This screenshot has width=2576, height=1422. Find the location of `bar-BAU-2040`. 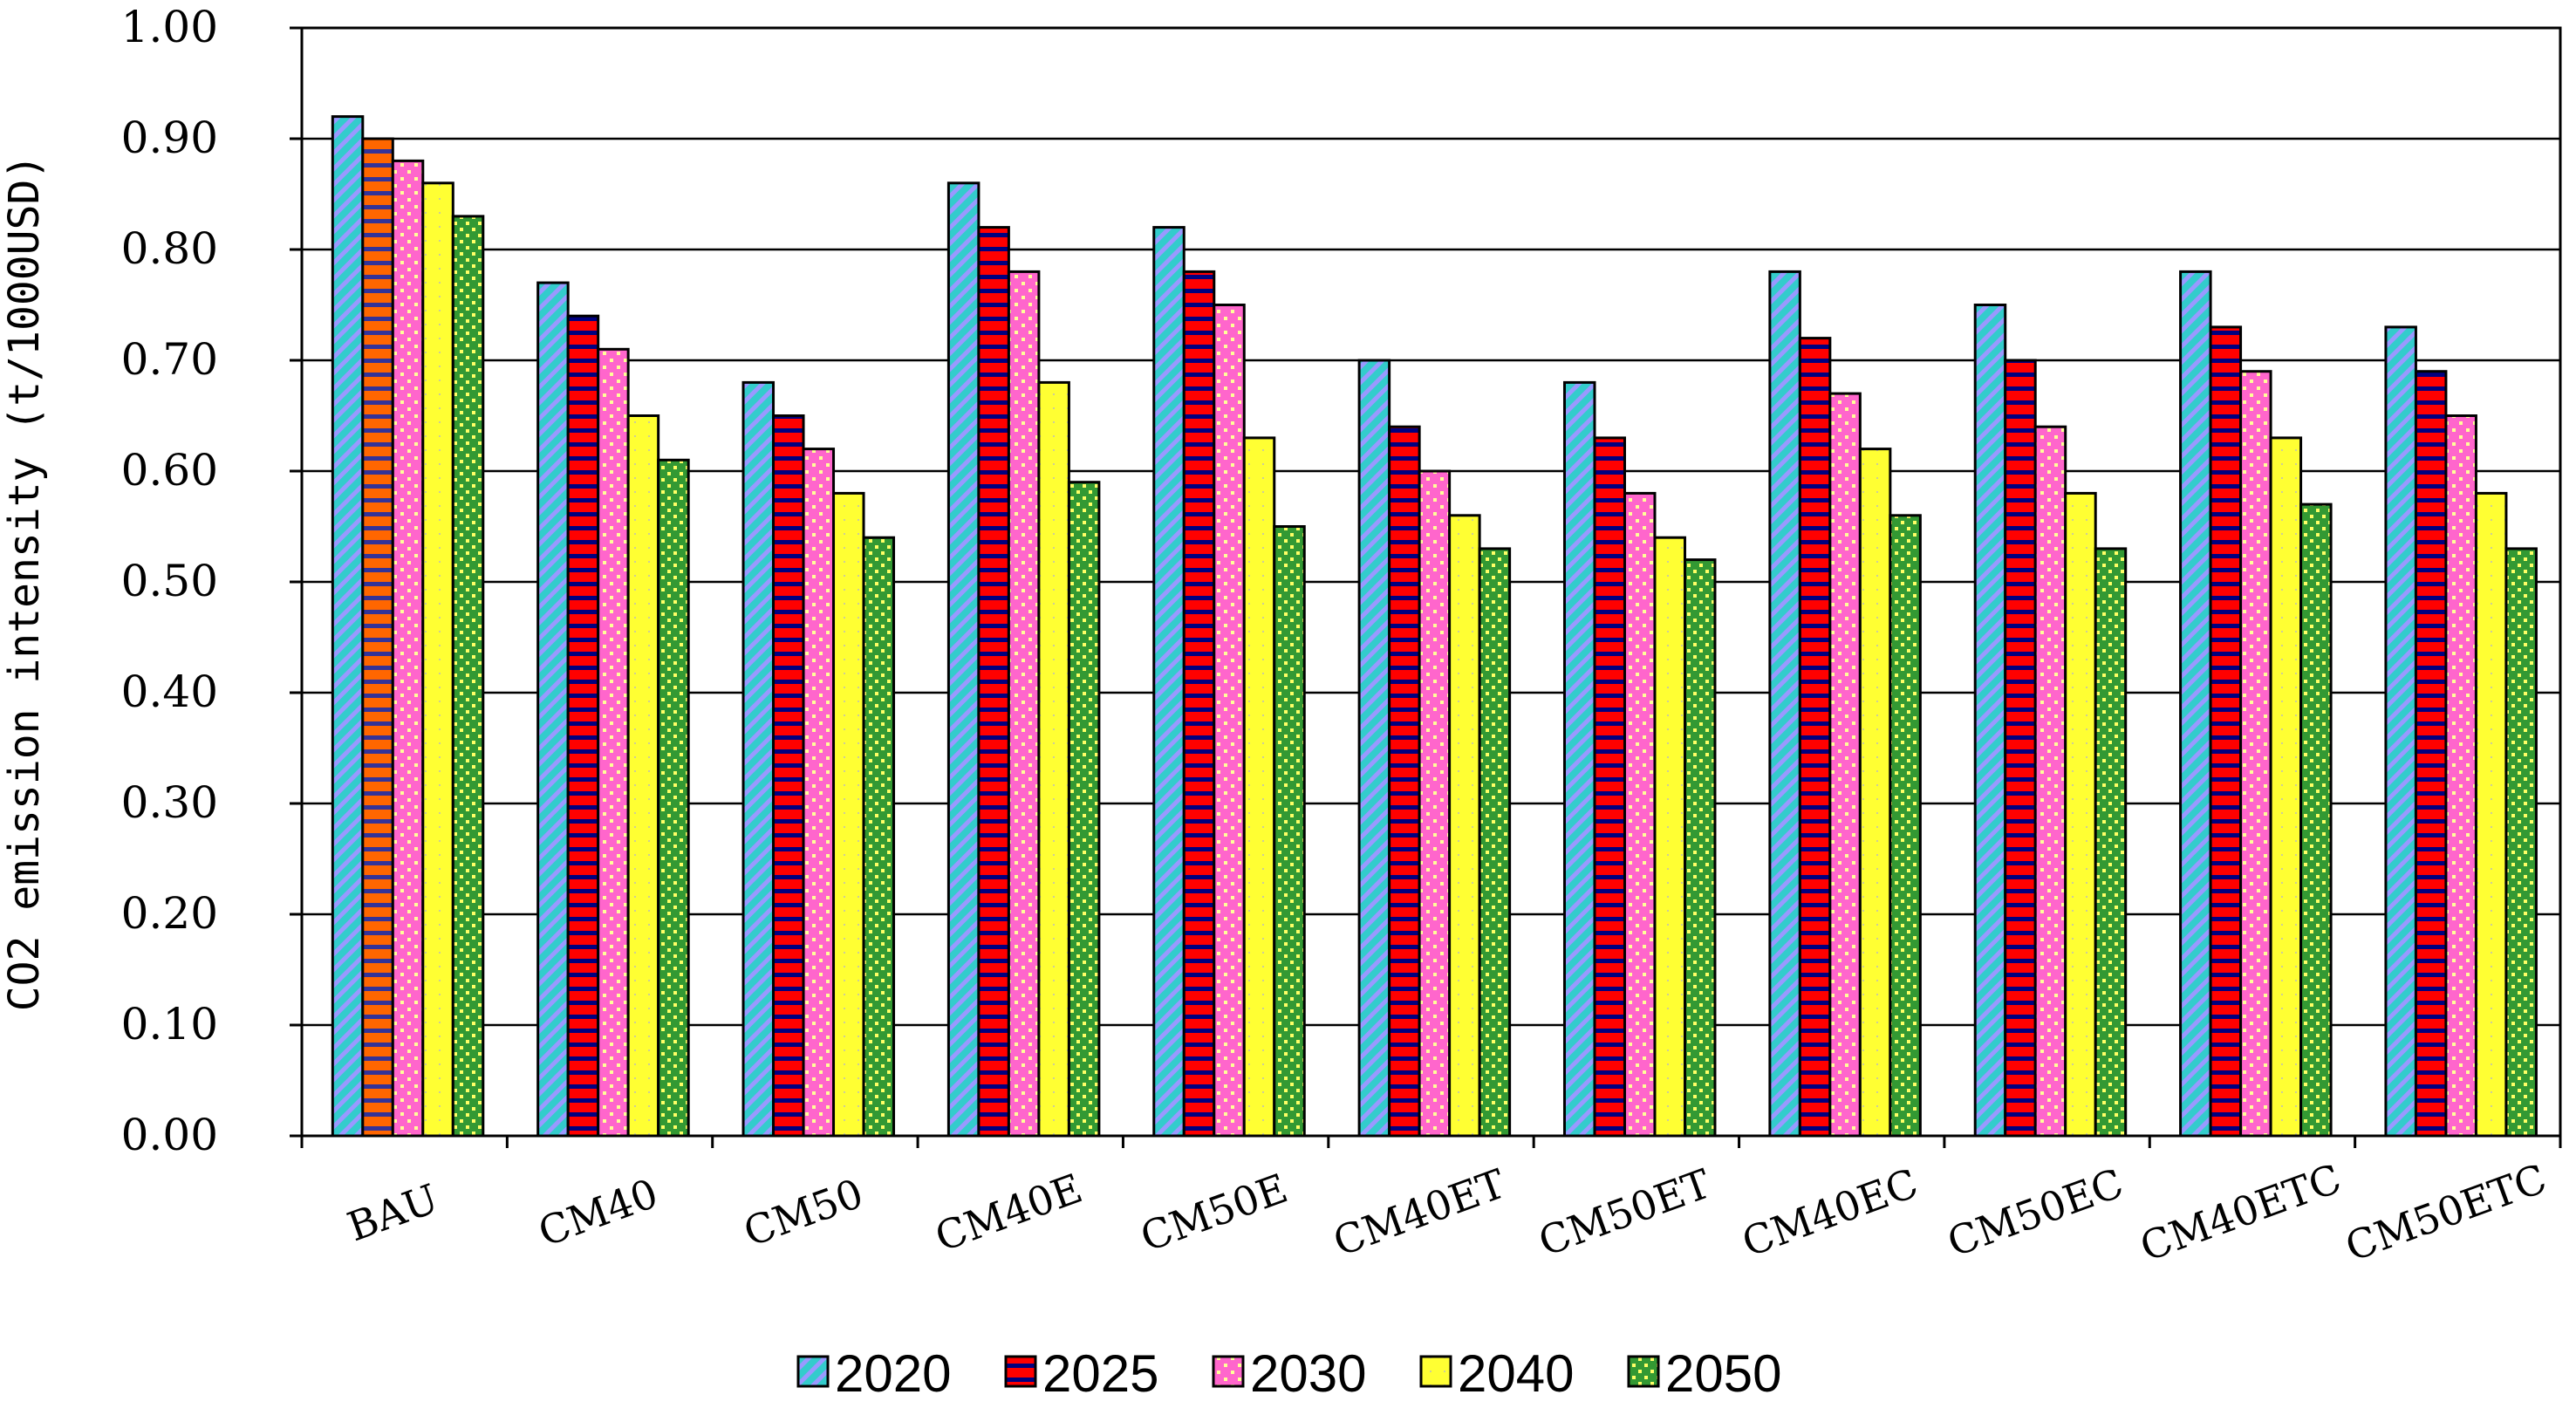

bar-BAU-2040 is located at coordinates (437, 659).